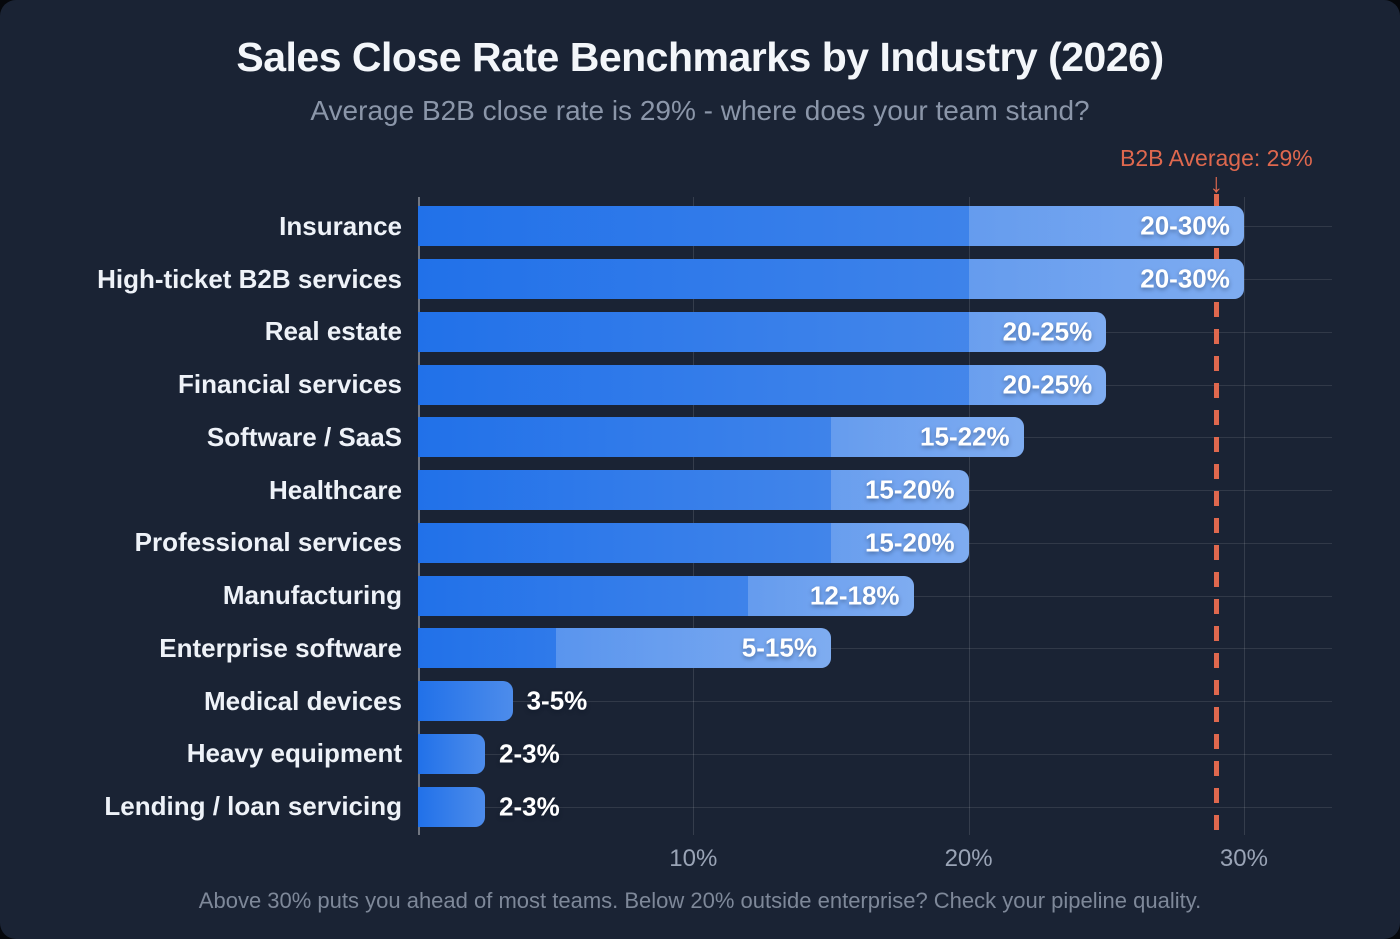  I want to click on axis-tick-label: 10%, so click(693, 858).